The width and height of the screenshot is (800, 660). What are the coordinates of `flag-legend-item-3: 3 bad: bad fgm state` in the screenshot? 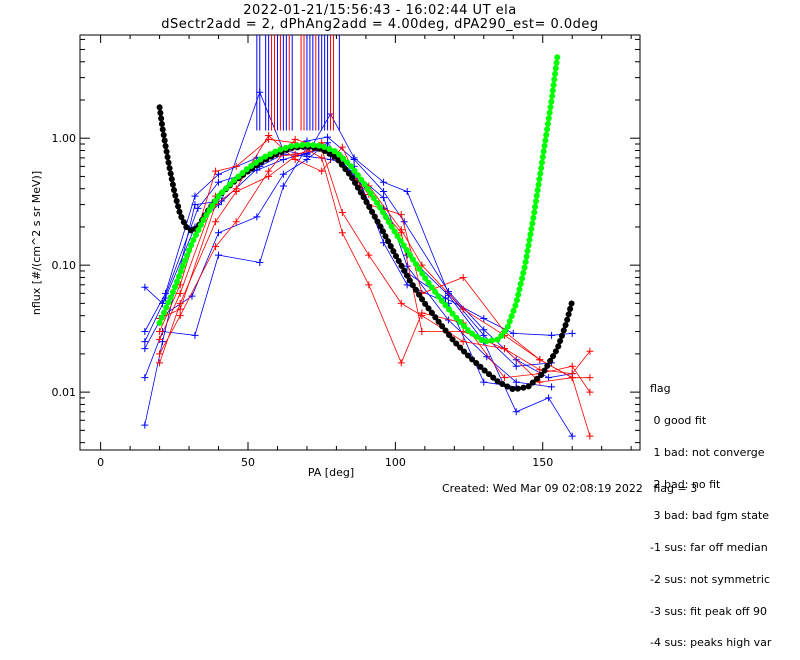 It's located at (710, 516).